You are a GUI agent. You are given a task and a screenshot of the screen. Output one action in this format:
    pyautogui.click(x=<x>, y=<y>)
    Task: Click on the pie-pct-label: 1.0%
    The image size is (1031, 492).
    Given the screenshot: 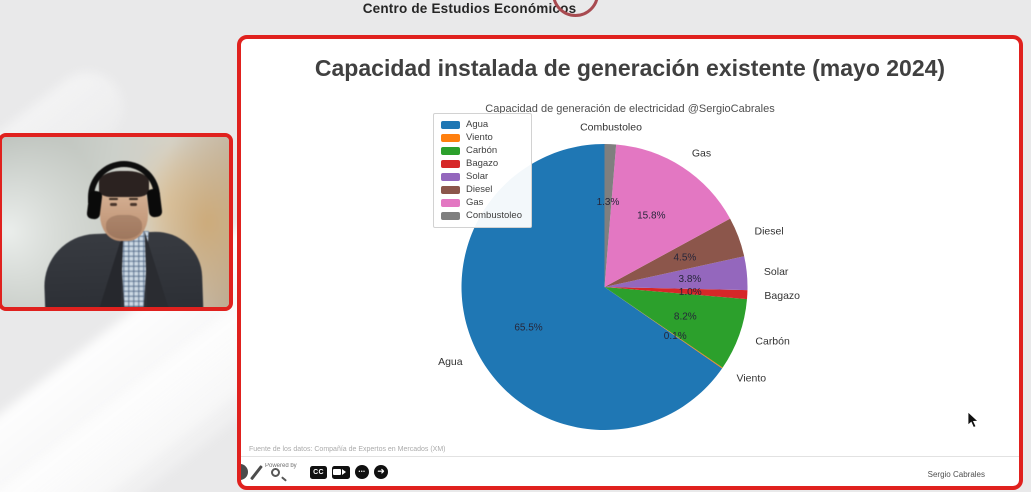 What is the action you would take?
    pyautogui.click(x=690, y=292)
    